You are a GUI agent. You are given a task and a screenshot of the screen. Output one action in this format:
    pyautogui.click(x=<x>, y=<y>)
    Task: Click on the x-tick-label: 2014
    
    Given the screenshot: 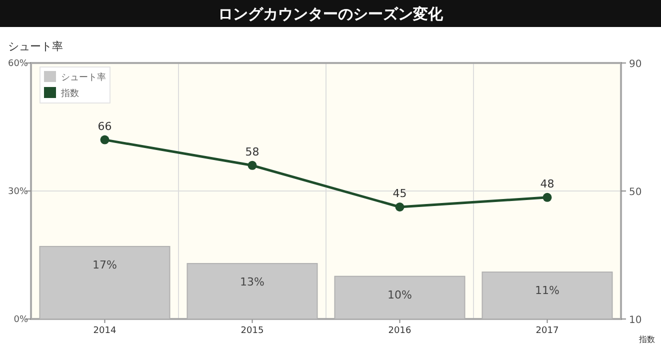 What is the action you would take?
    pyautogui.click(x=104, y=331)
    